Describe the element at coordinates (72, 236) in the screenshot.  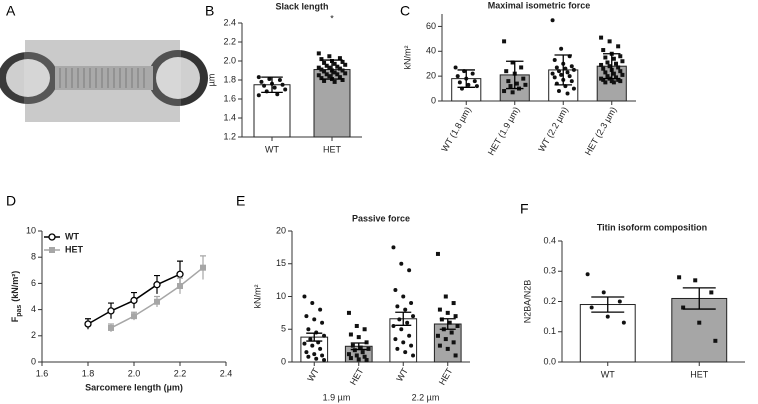
I see `legend-label: WT` at that location.